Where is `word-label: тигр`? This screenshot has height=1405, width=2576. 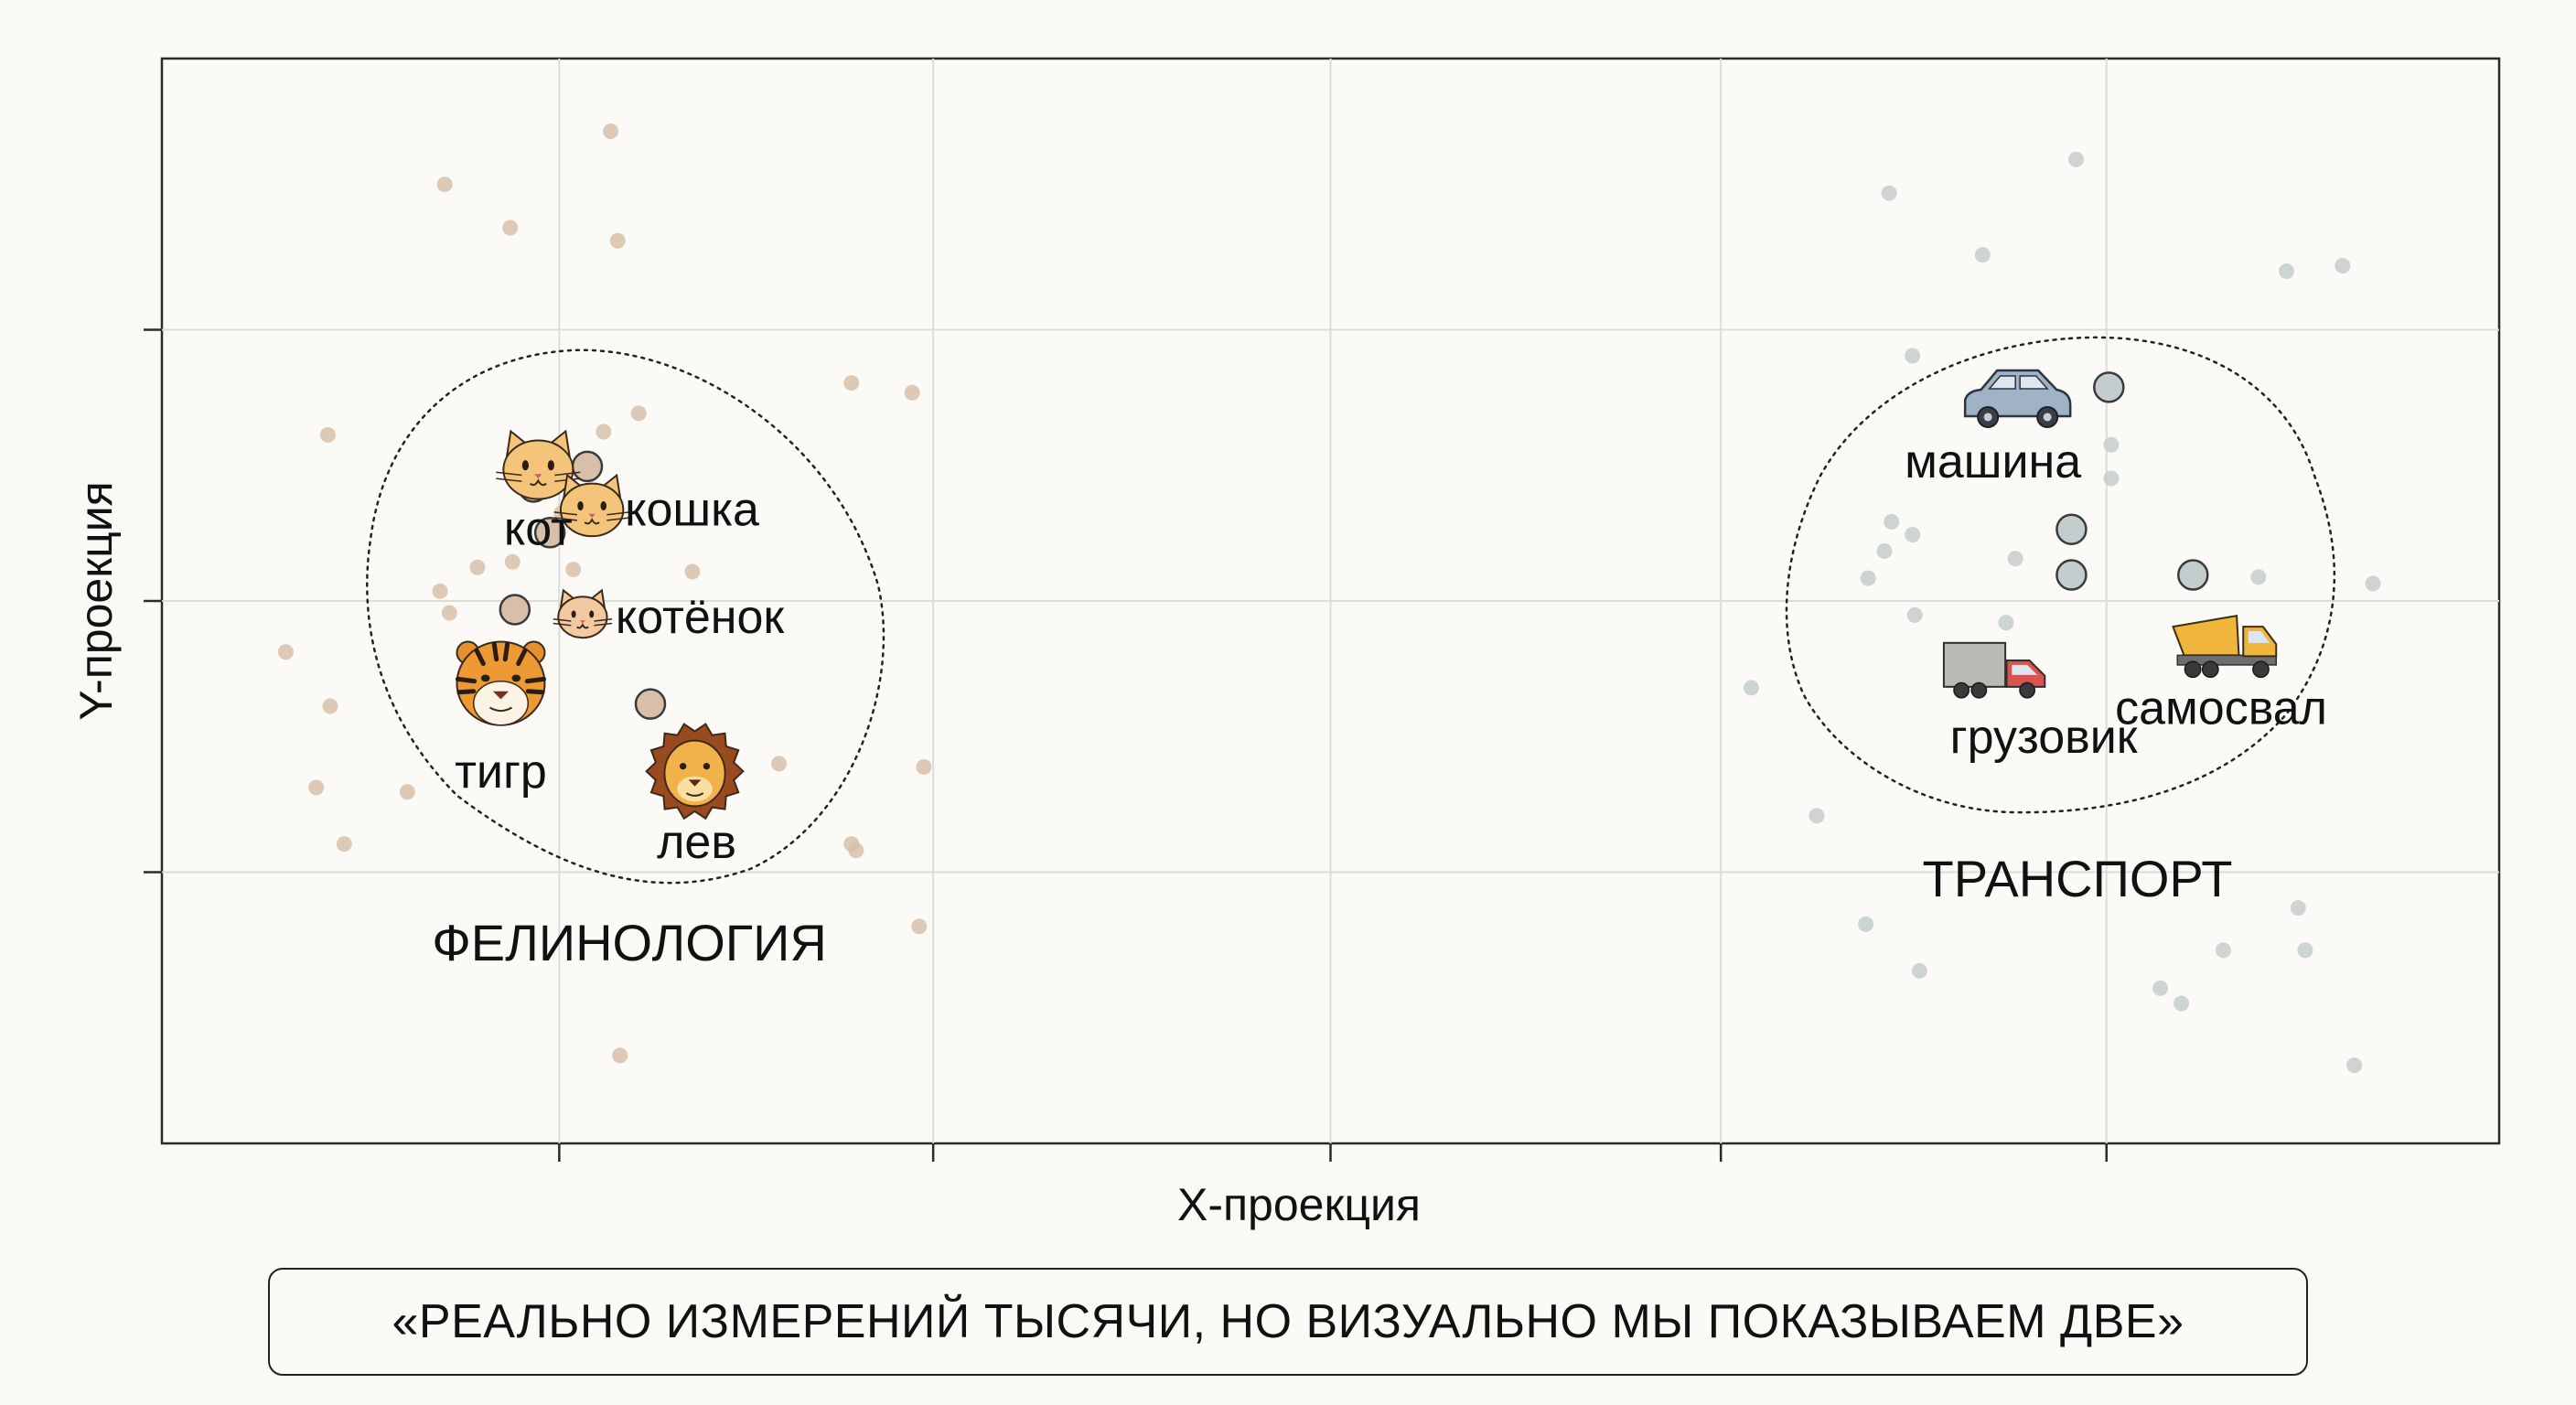
word-label: тигр is located at coordinates (501, 772).